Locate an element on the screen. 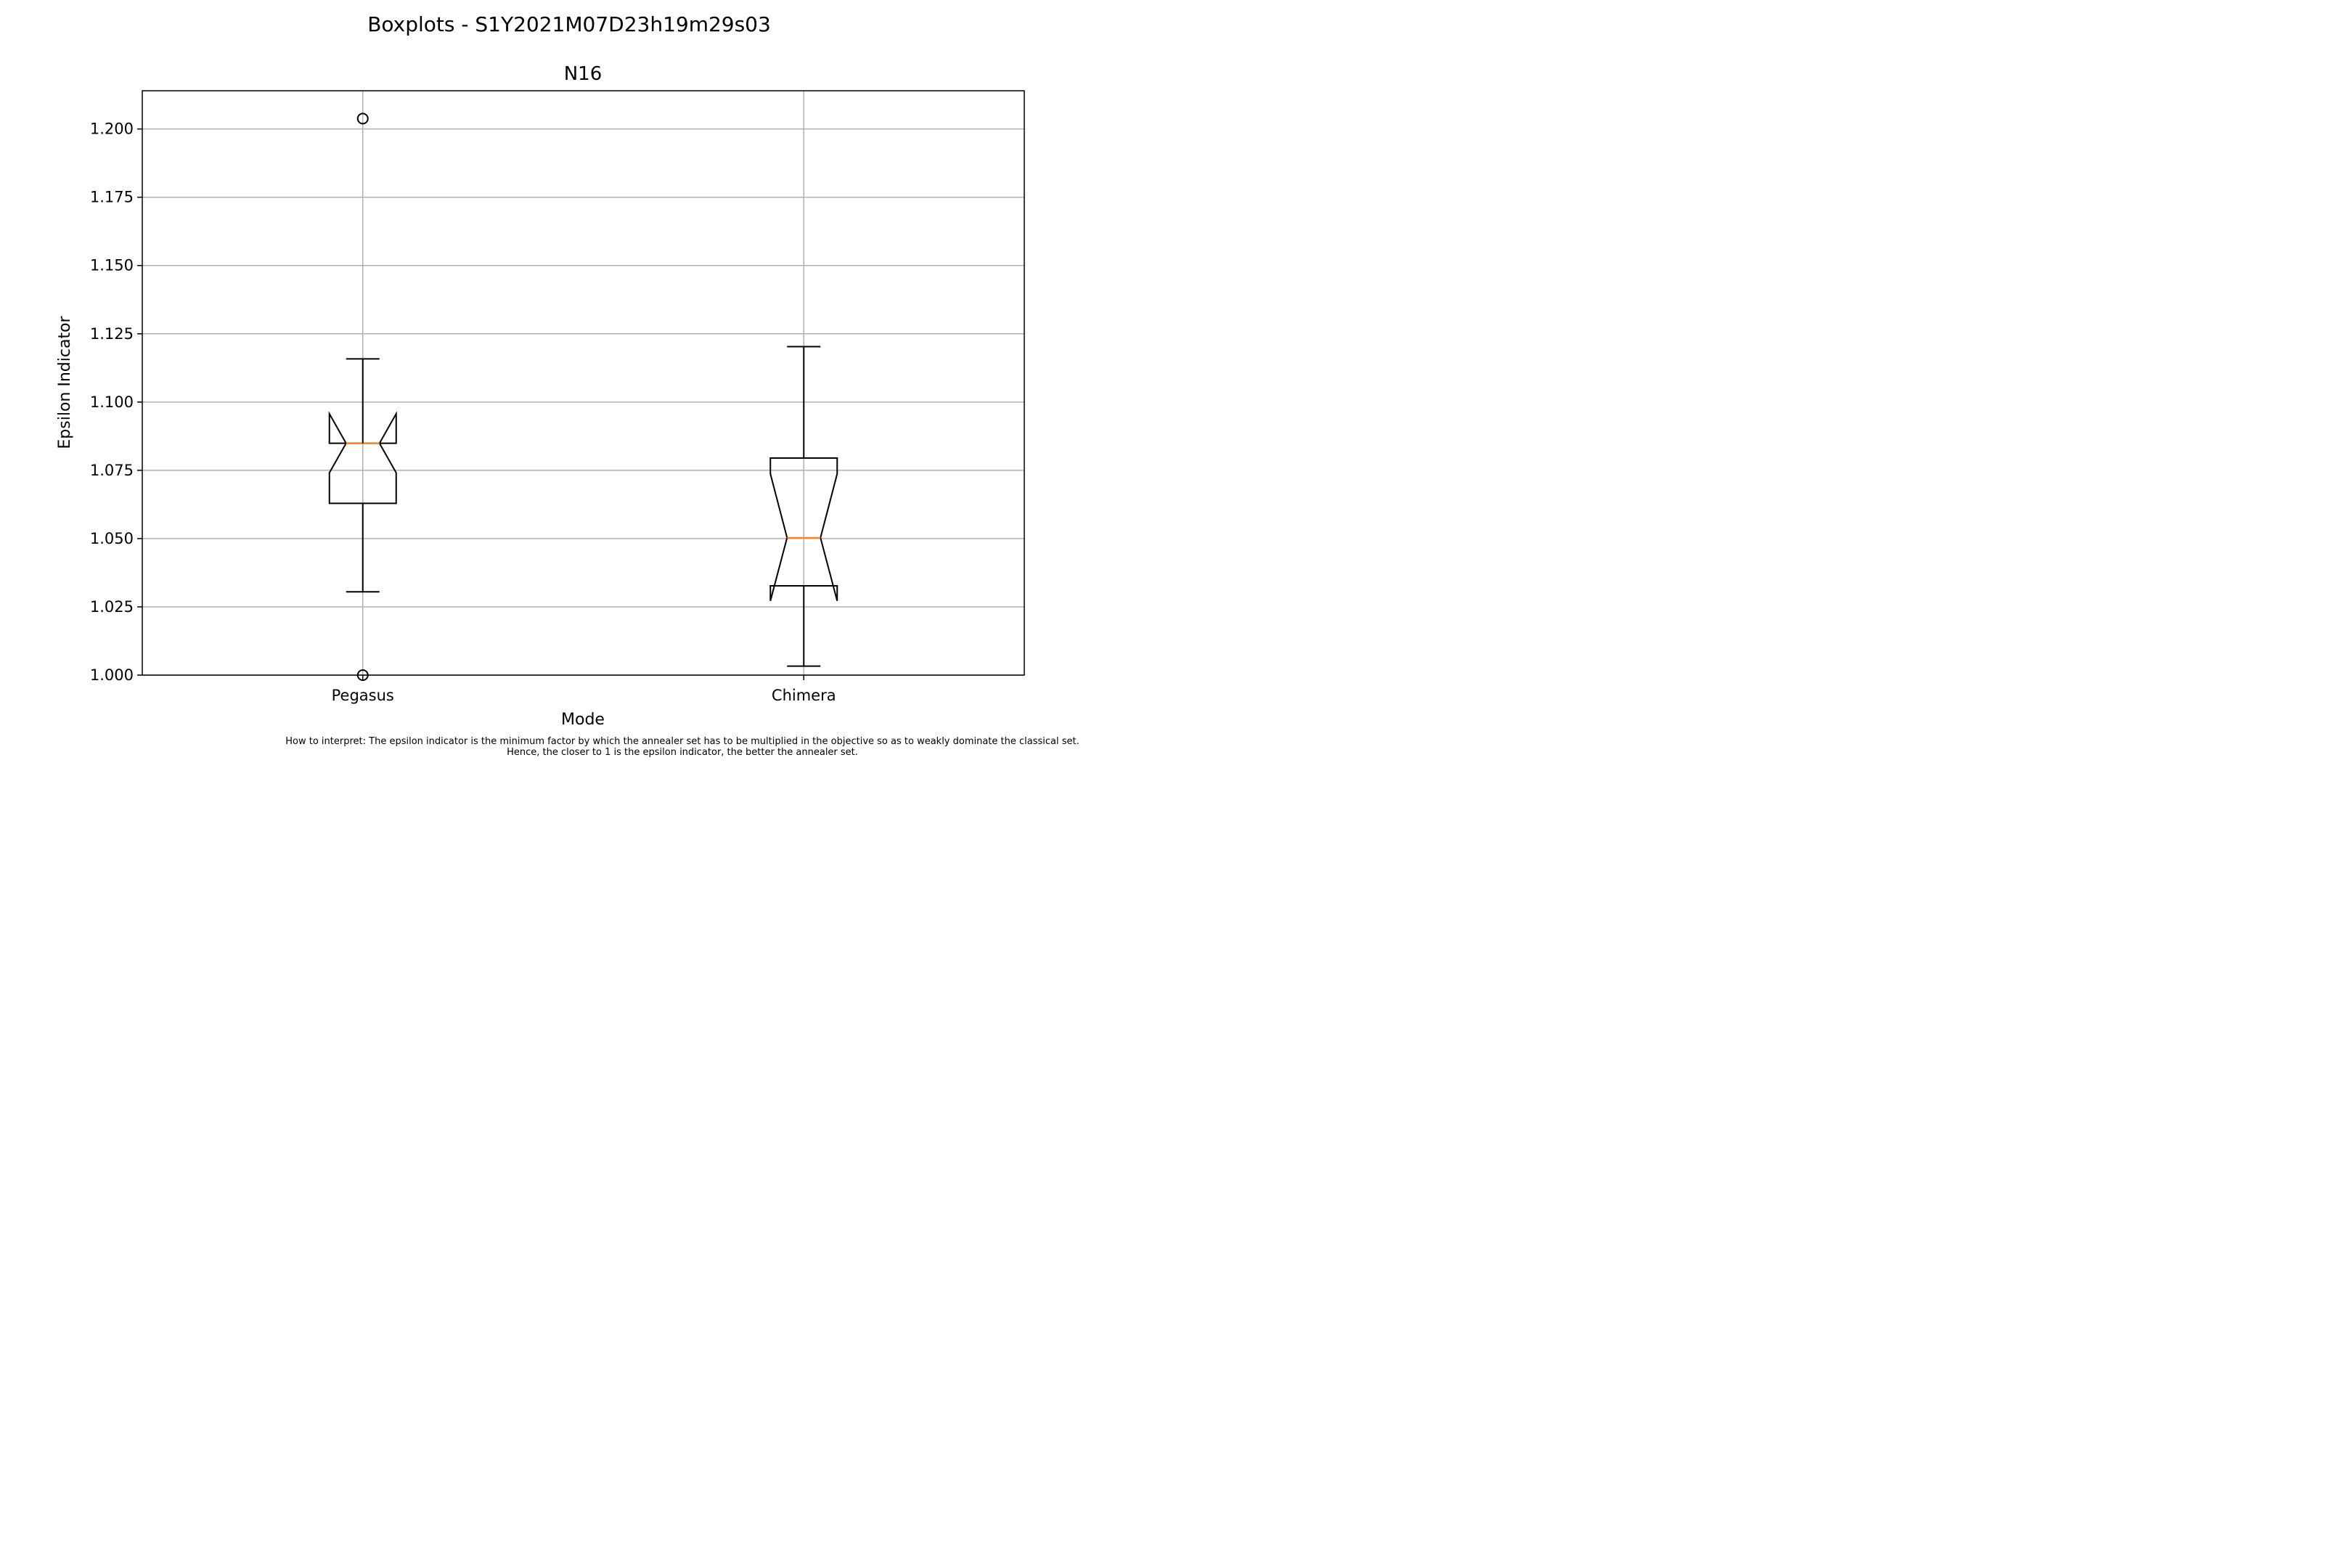 The height and width of the screenshot is (1568, 2352). y-tick-label: 1.175 is located at coordinates (112, 198).